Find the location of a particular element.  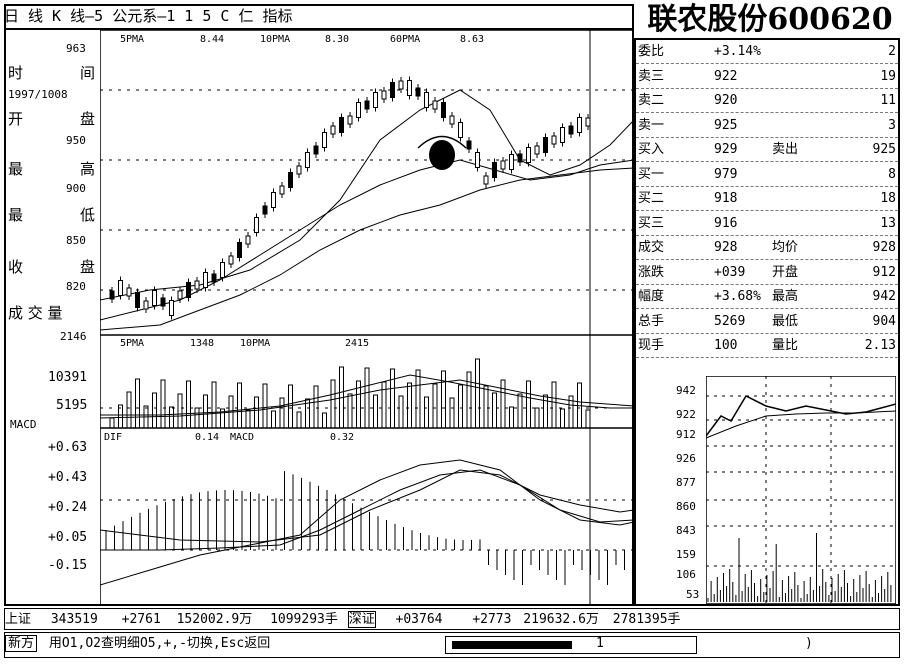

svg-text: MACD is located at coordinates (242, 437).